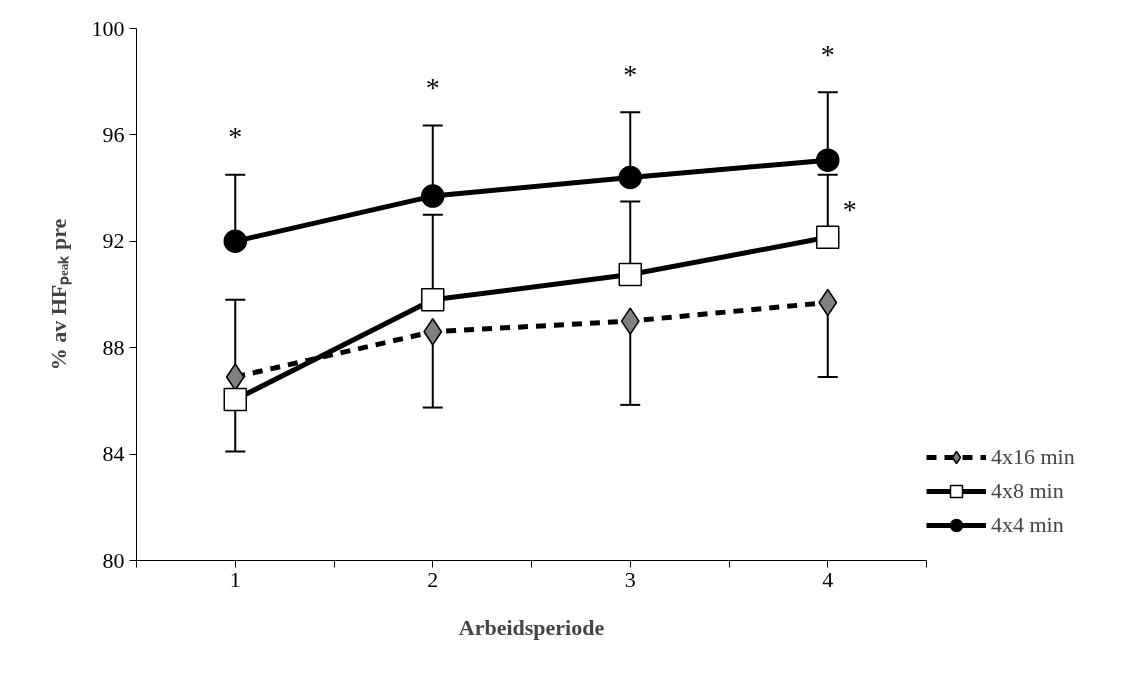  I want to click on y-tick-label: 92, so click(113, 241).